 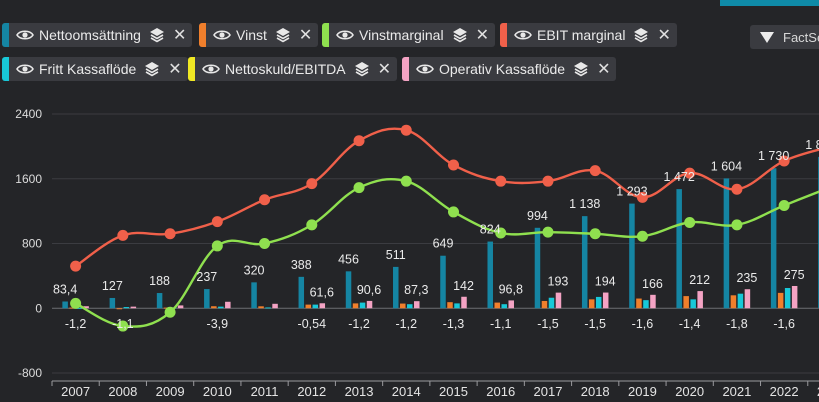 I want to click on x-tick-label: 2010, so click(x=217, y=391).